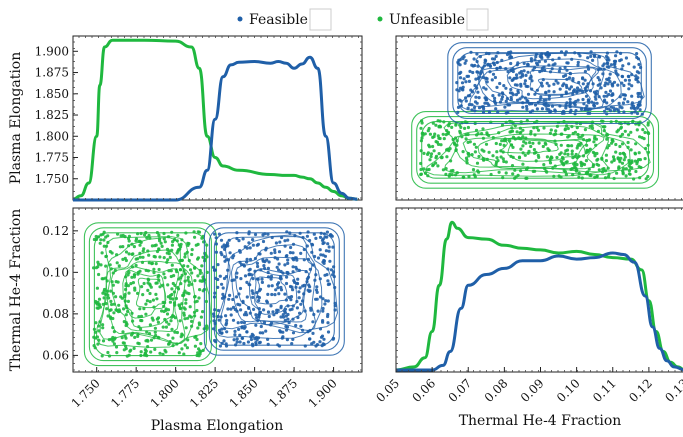 The height and width of the screenshot is (437, 683). What do you see at coordinates (460, 390) in the screenshot?
I see `he4-x-tick-label: 0.07` at bounding box center [460, 390].